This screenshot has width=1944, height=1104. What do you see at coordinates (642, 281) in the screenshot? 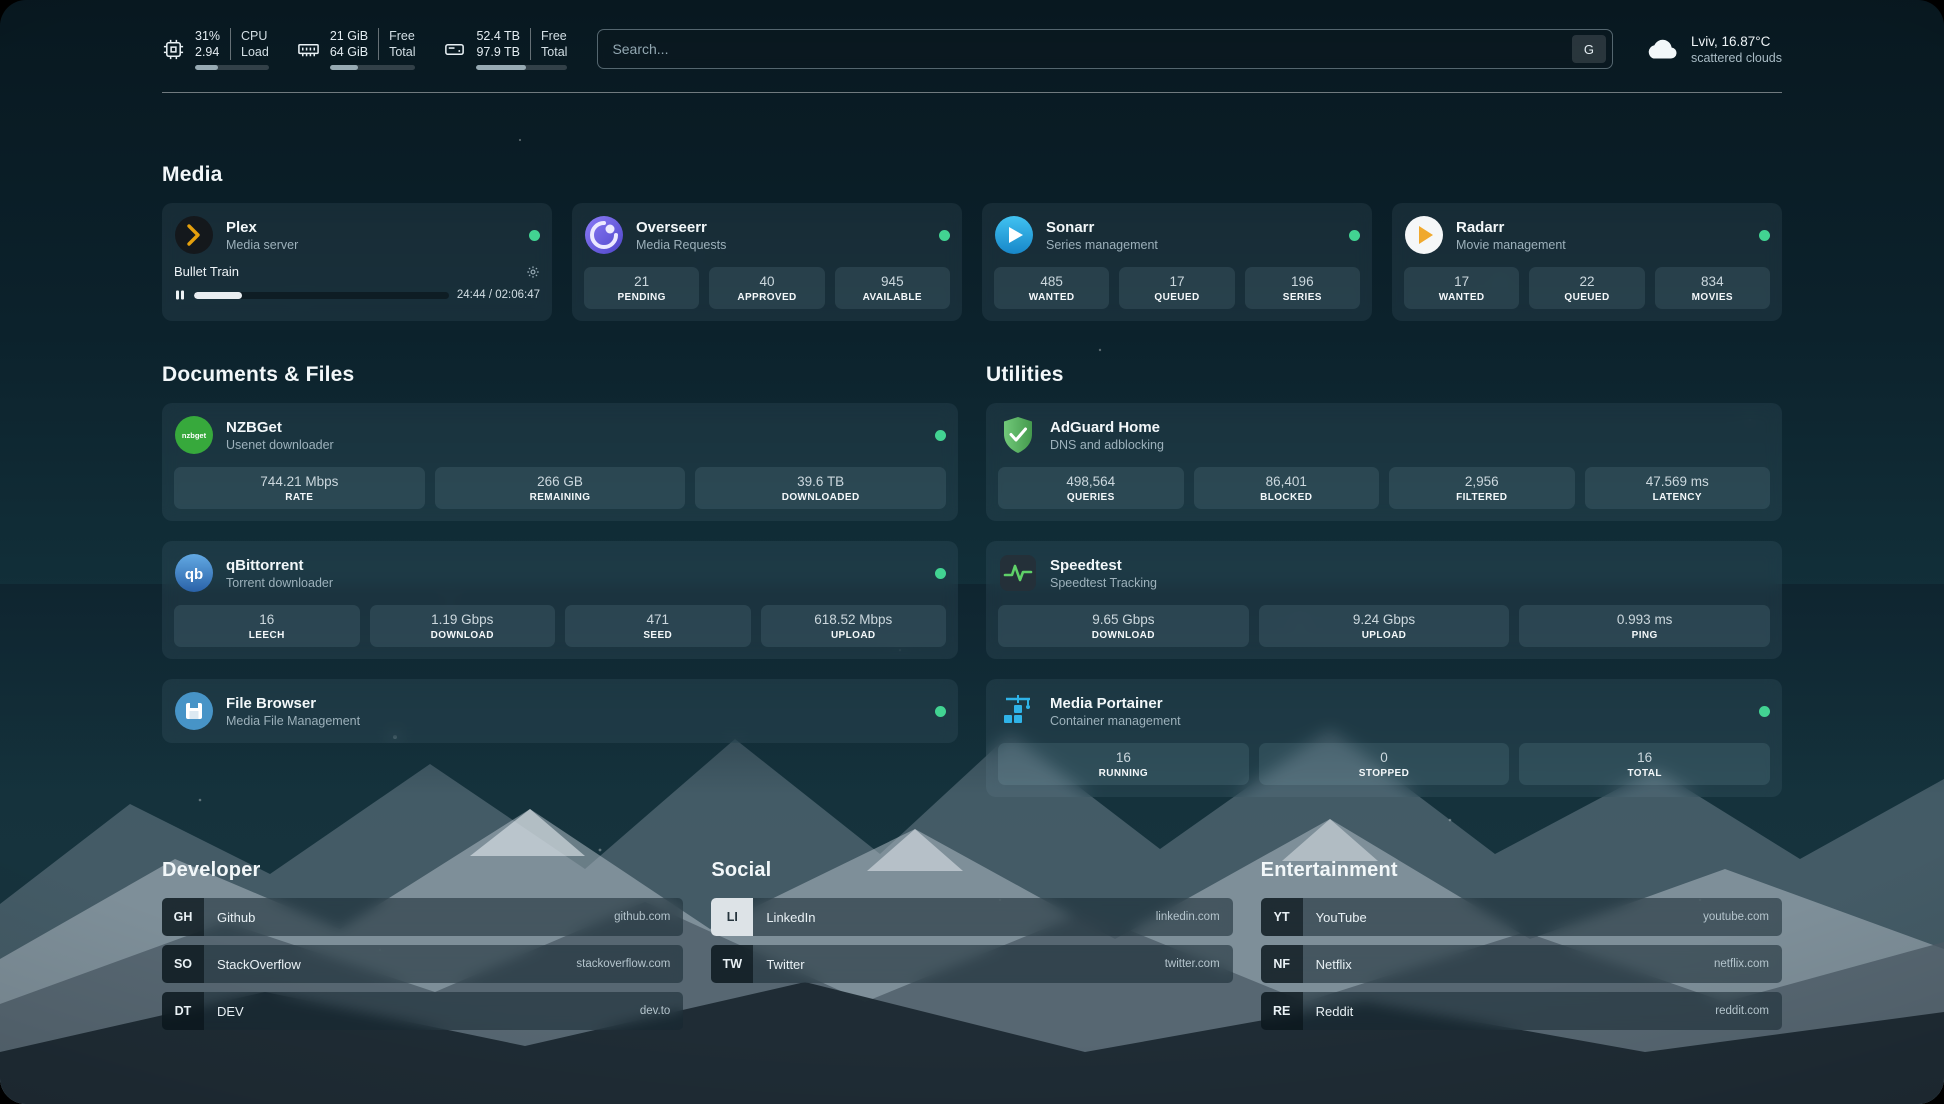
I see `stat-value: 21` at bounding box center [642, 281].